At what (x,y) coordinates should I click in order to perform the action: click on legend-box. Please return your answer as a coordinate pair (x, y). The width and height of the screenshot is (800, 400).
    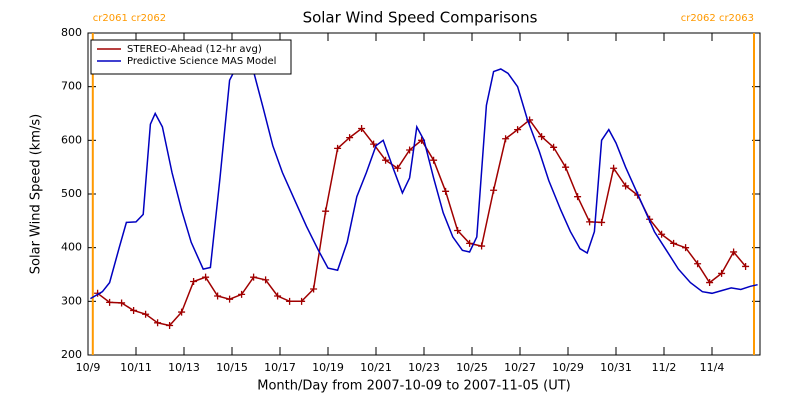
    Looking at the image, I should click on (191, 57).